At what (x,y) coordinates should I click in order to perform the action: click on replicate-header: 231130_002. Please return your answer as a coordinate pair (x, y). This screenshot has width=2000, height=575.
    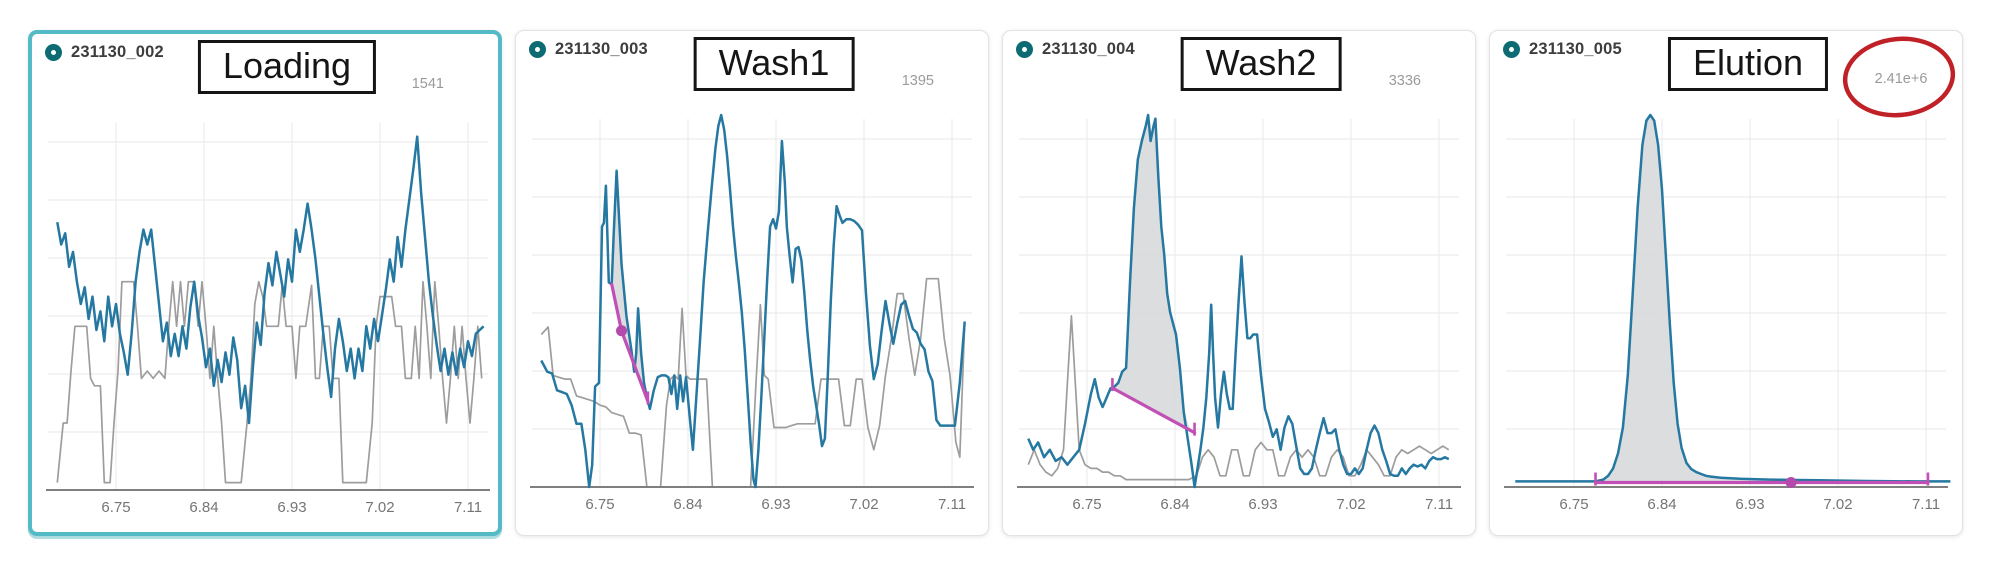
    Looking at the image, I should click on (104, 52).